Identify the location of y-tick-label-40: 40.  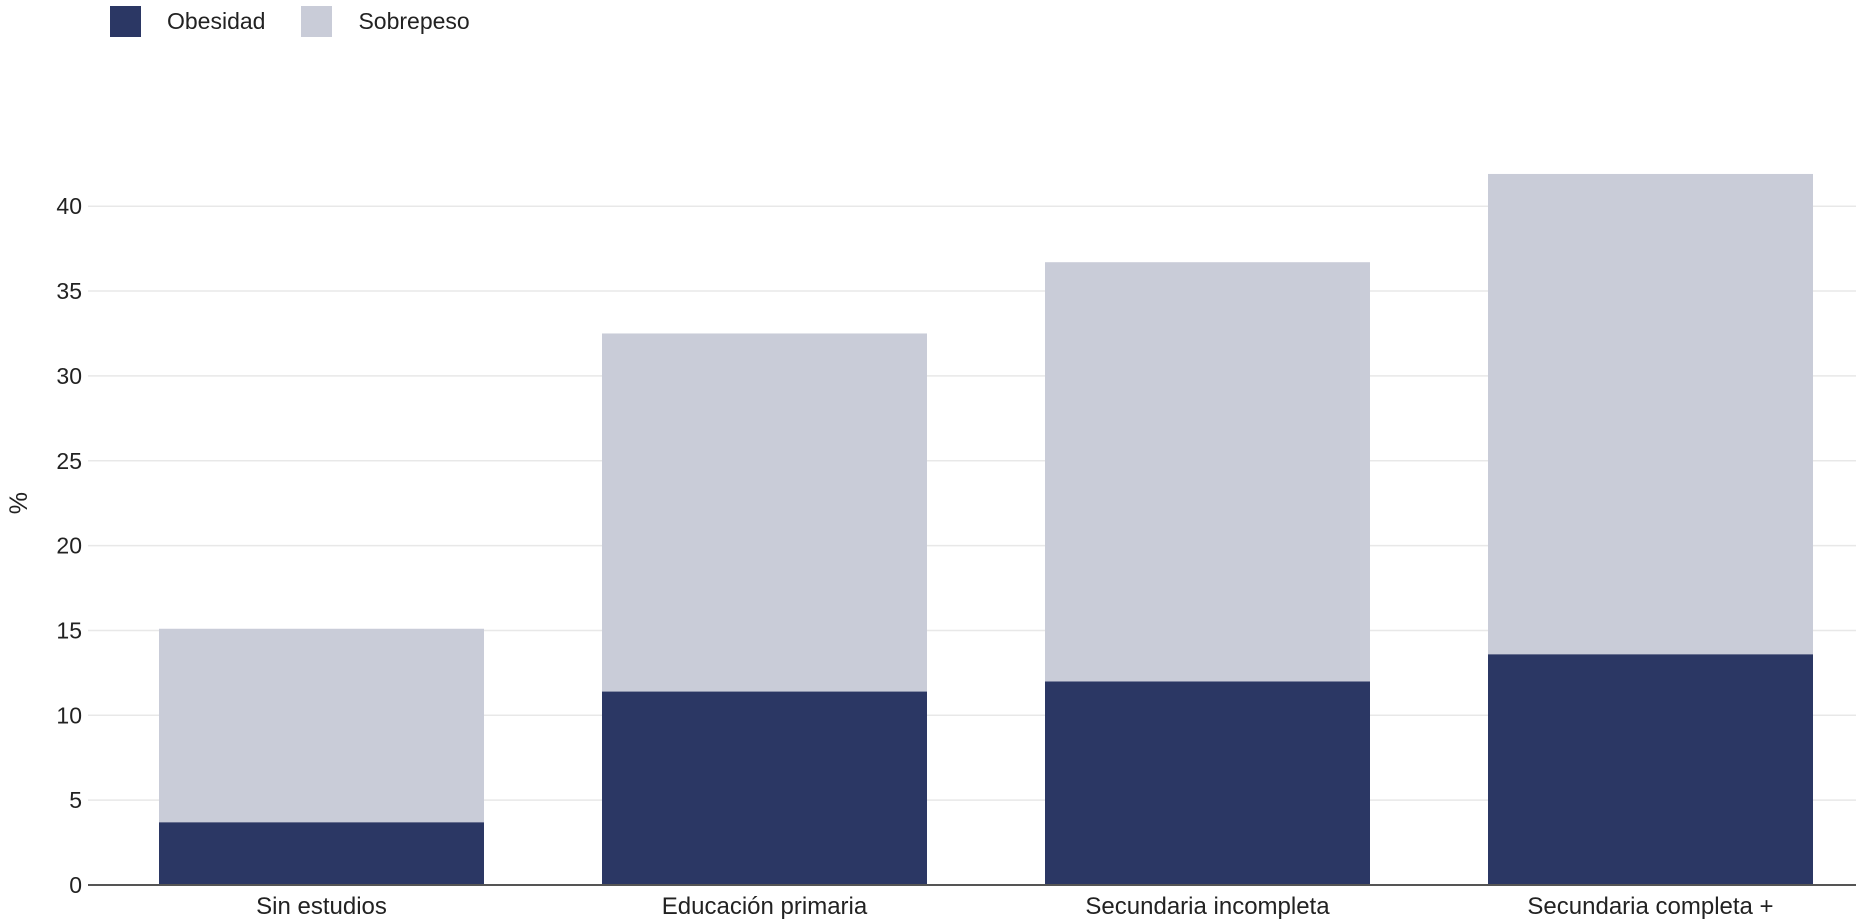
(69, 206).